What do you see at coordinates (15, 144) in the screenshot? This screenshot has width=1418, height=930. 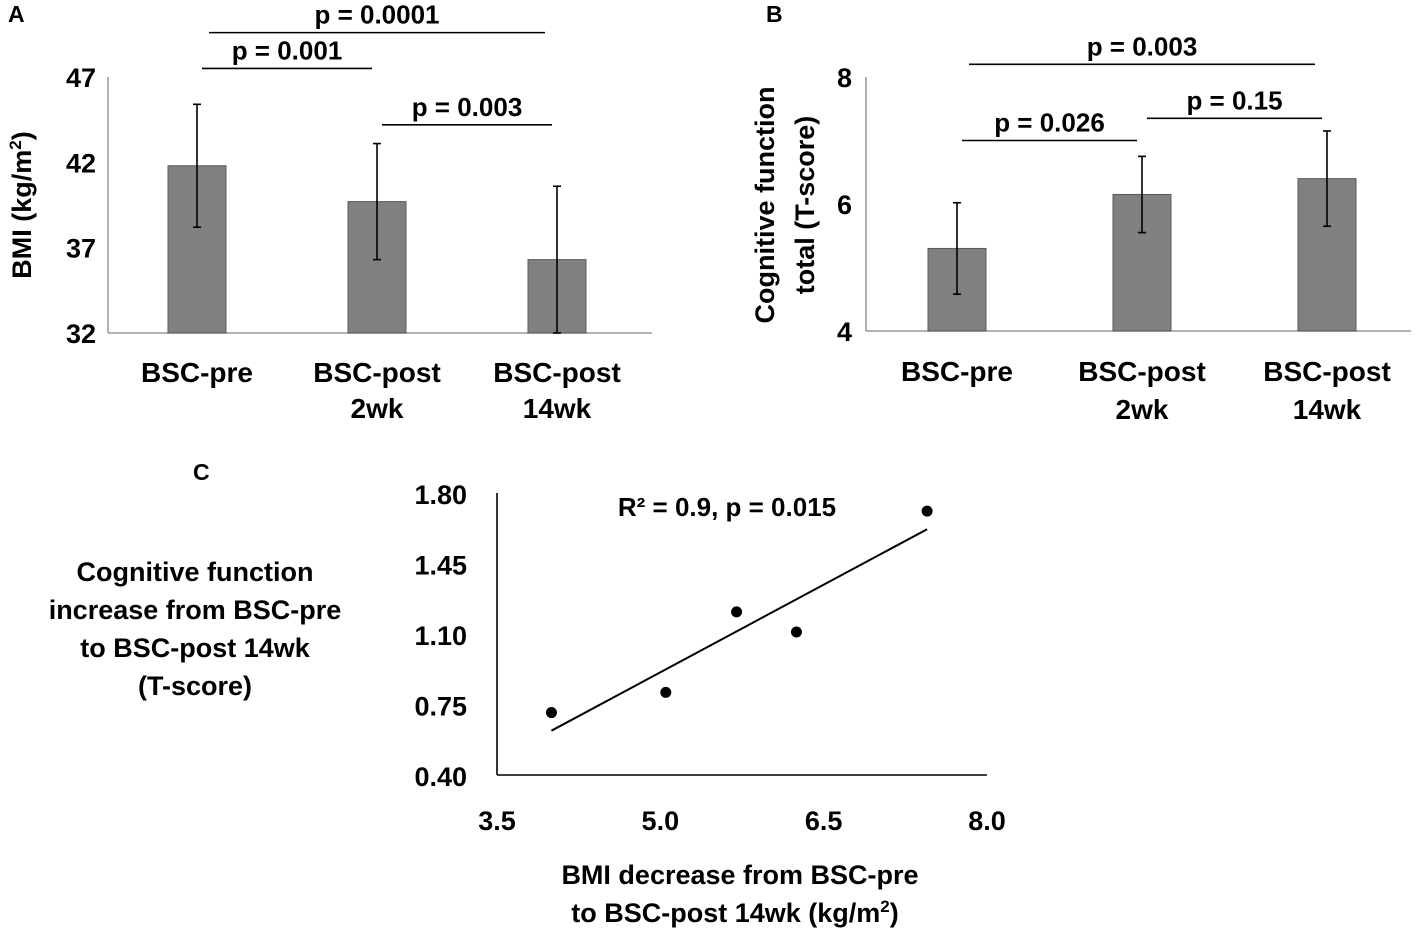 I see `y-axis-title-sup: 2` at bounding box center [15, 144].